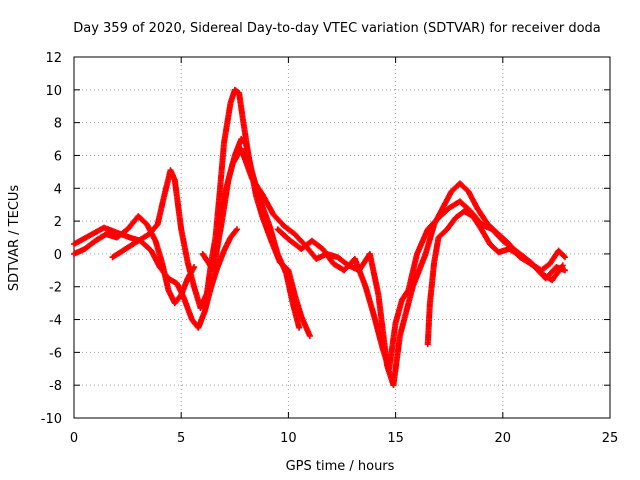 The width and height of the screenshot is (640, 480). Describe the element at coordinates (344, 438) in the screenshot. I see `x-tick-labels: 0 5 10 15 20 25` at that location.